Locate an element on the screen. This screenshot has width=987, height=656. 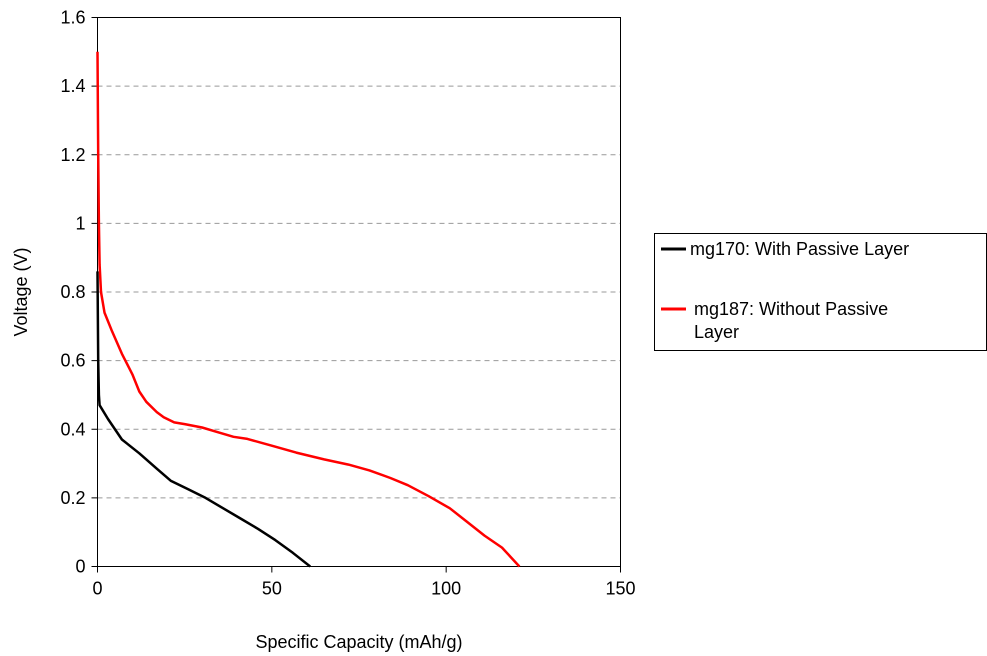
y-tick-label: 1.4 is located at coordinates (72, 86).